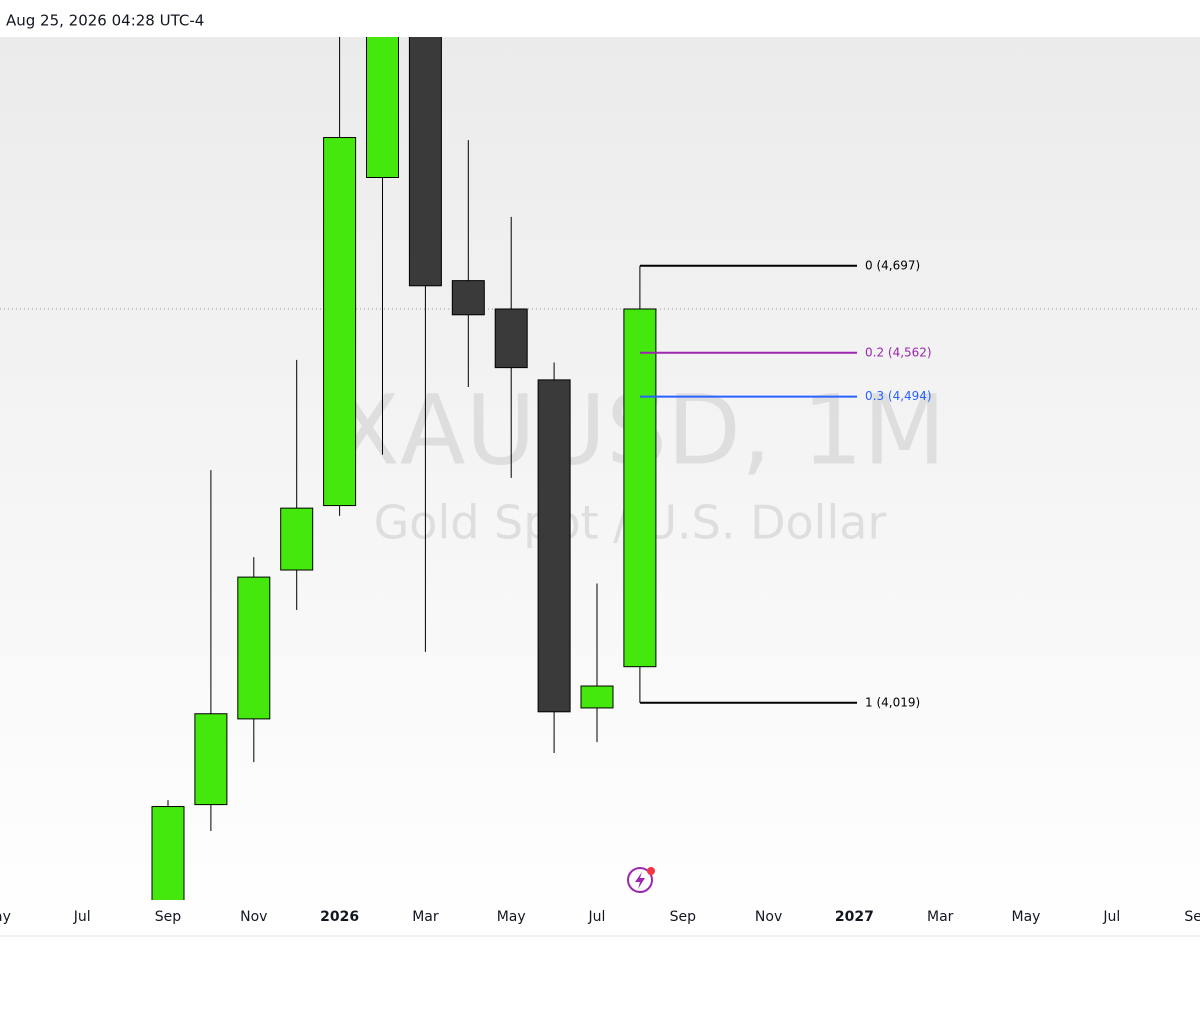  What do you see at coordinates (641, 880) in the screenshot?
I see `replay-icon` at bounding box center [641, 880].